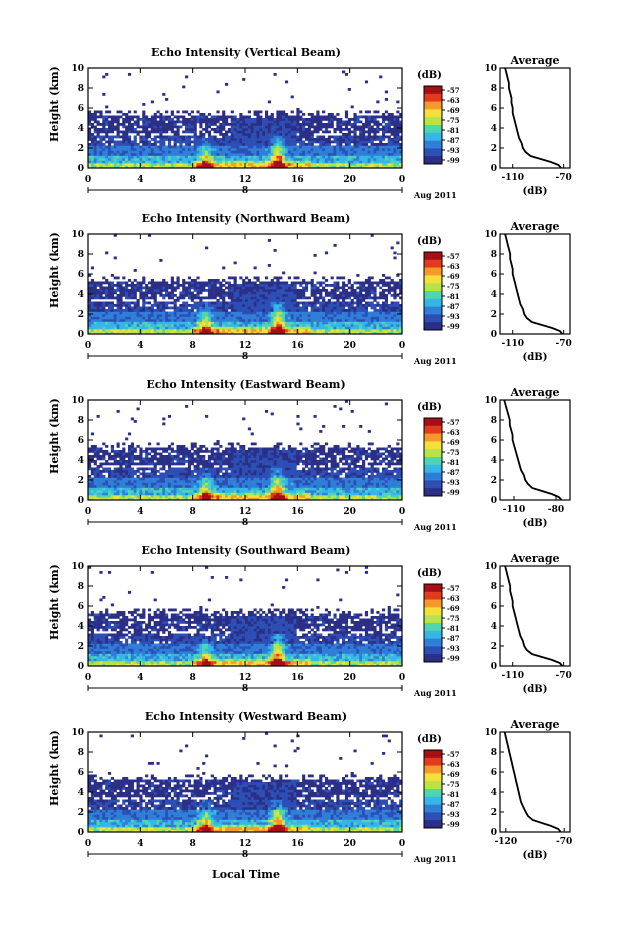 This screenshot has width=621, height=929. Describe the element at coordinates (453, 110) in the screenshot. I see `colorbar-tick-label: -69` at that location.